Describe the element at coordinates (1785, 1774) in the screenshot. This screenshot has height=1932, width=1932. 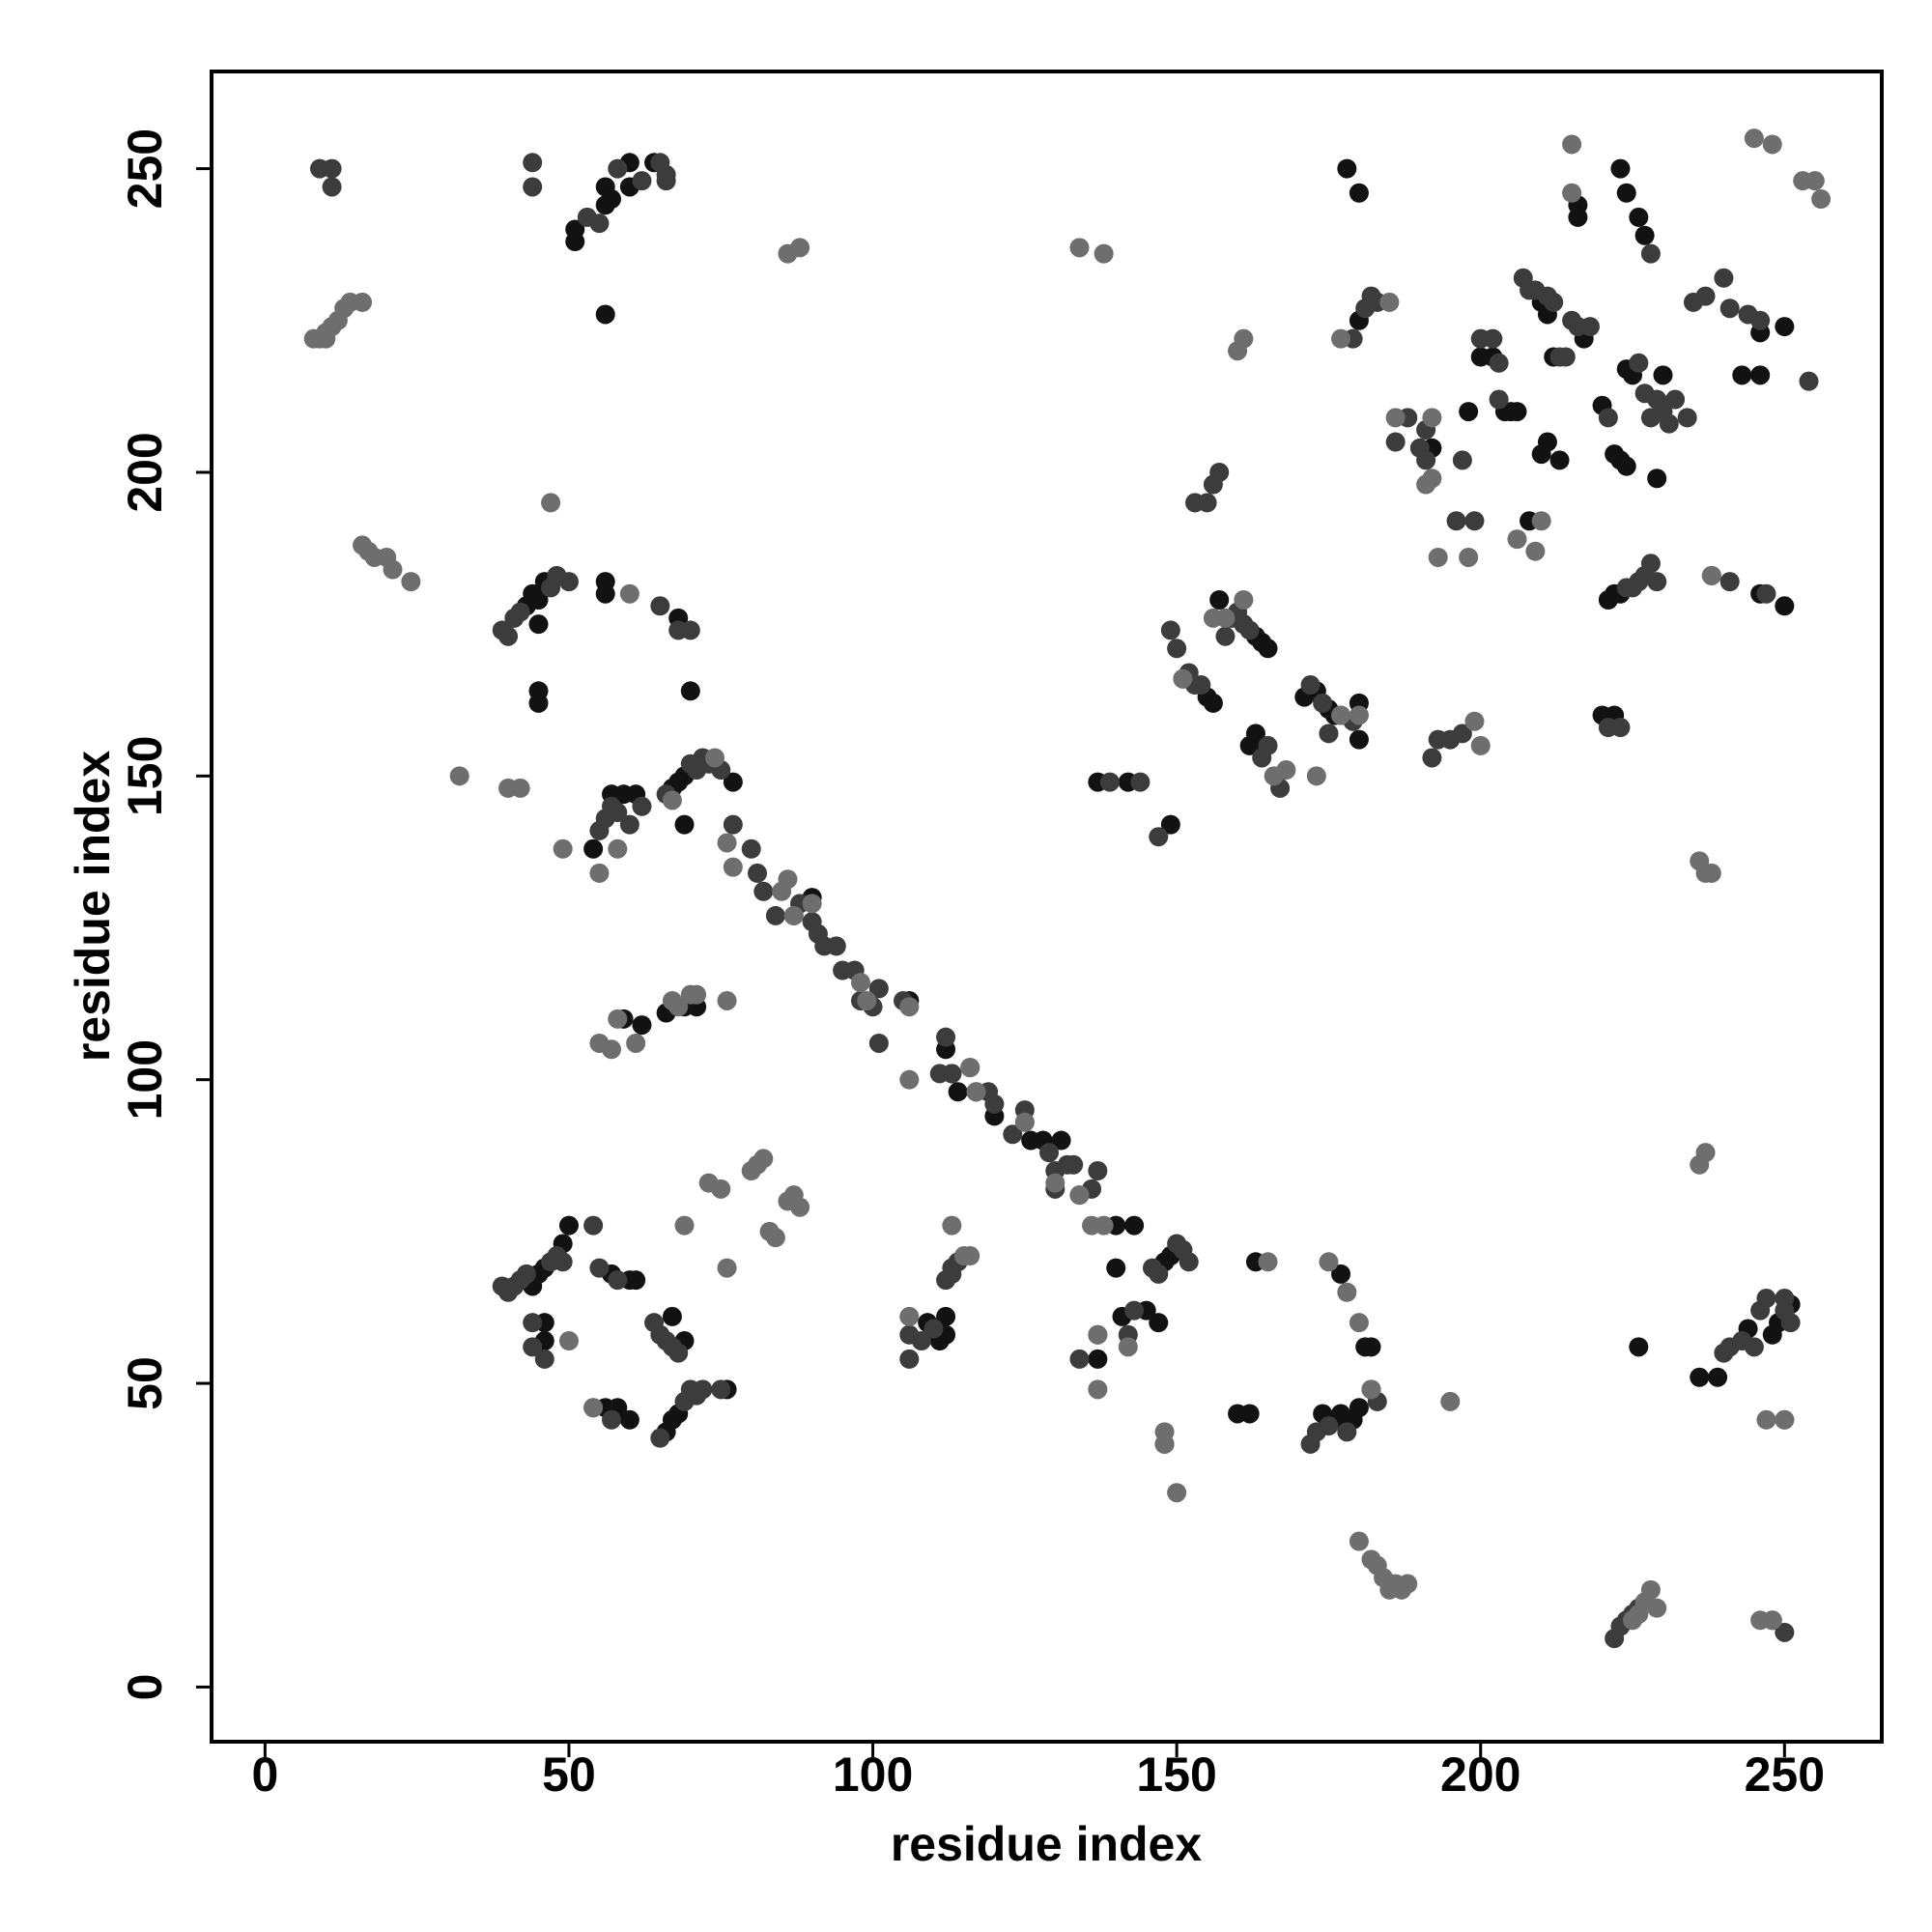
I see `x-tick-label: 250` at that location.